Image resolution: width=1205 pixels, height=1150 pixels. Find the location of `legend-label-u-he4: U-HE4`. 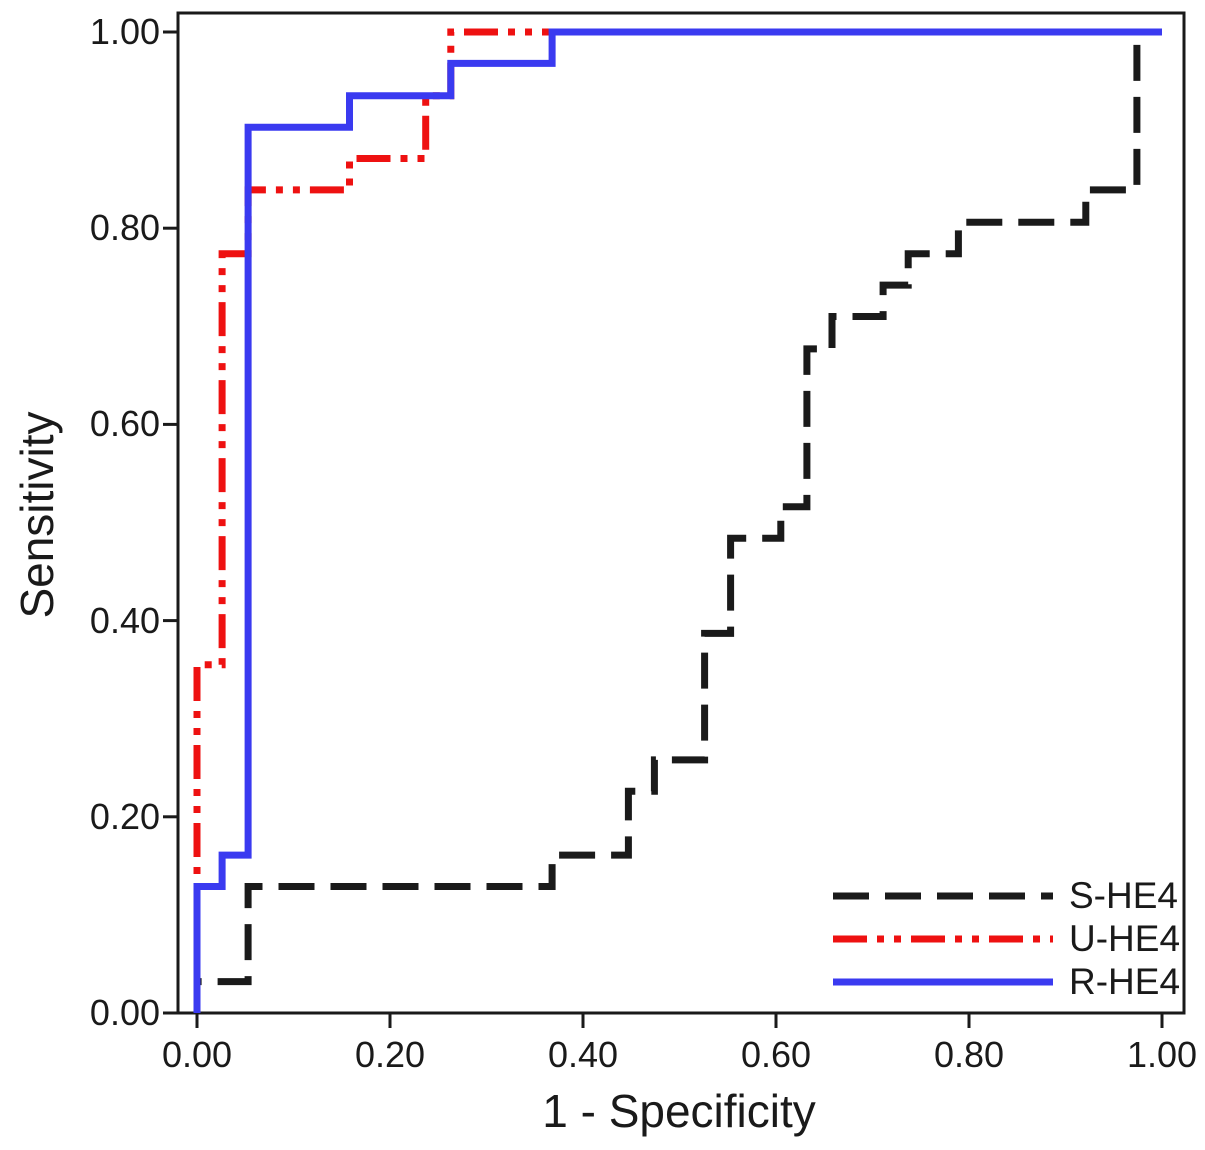

legend-label-u-he4: U-HE4 is located at coordinates (1125, 938).